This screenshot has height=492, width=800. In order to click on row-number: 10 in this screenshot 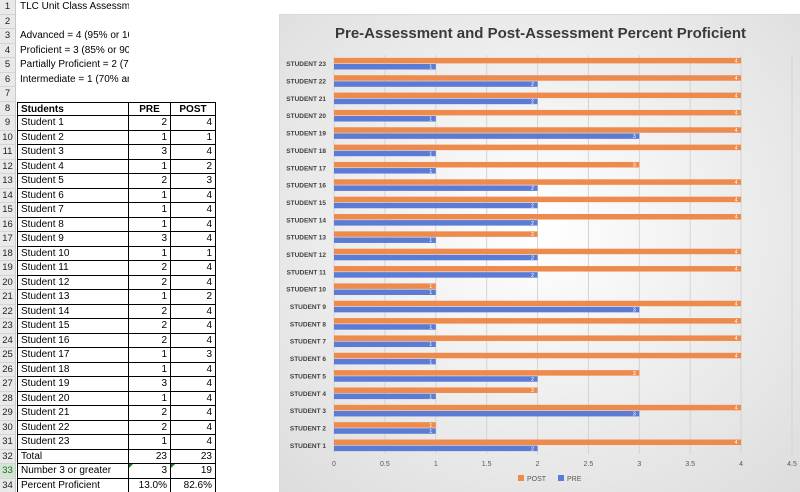, I will do `click(8, 137)`.